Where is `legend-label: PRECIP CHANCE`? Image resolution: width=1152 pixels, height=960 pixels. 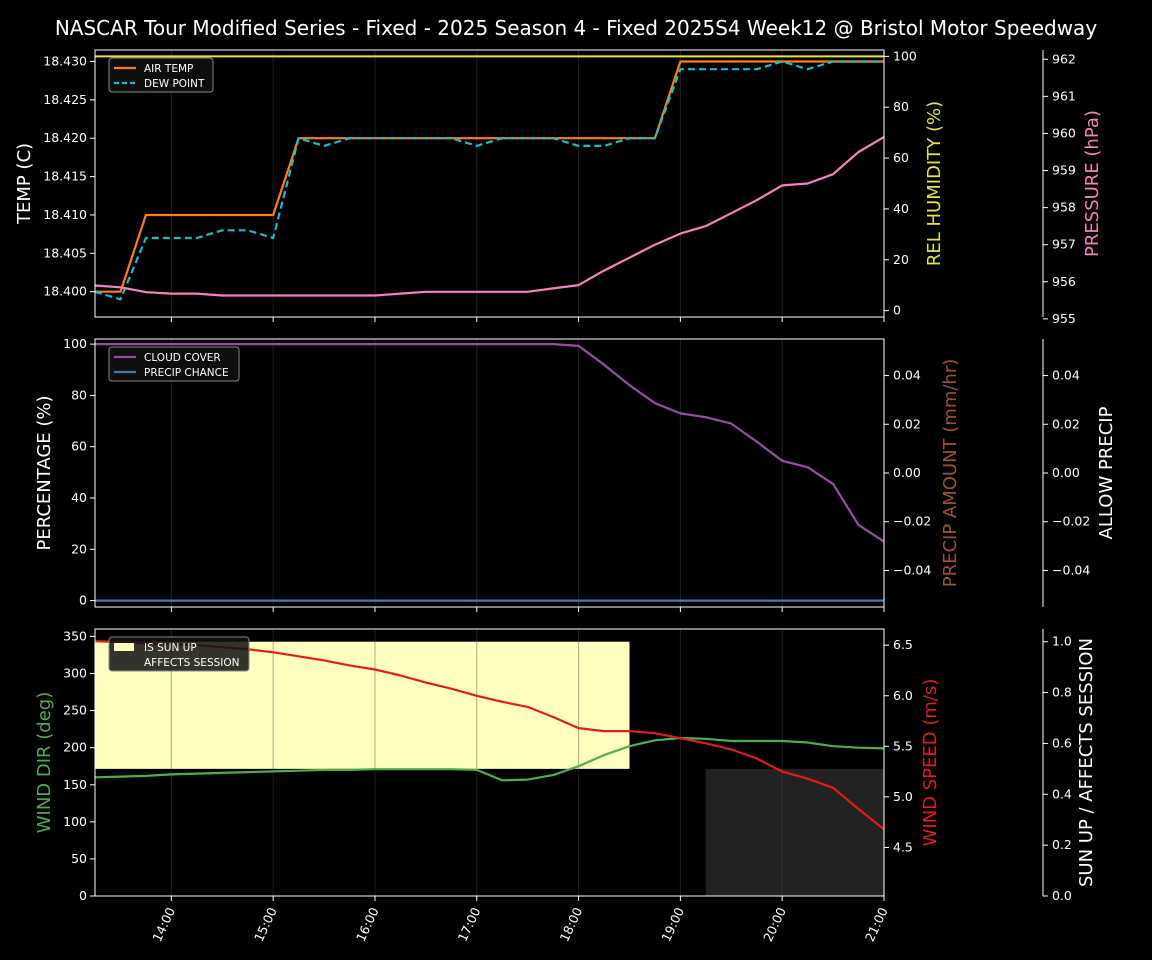 legend-label: PRECIP CHANCE is located at coordinates (186, 373).